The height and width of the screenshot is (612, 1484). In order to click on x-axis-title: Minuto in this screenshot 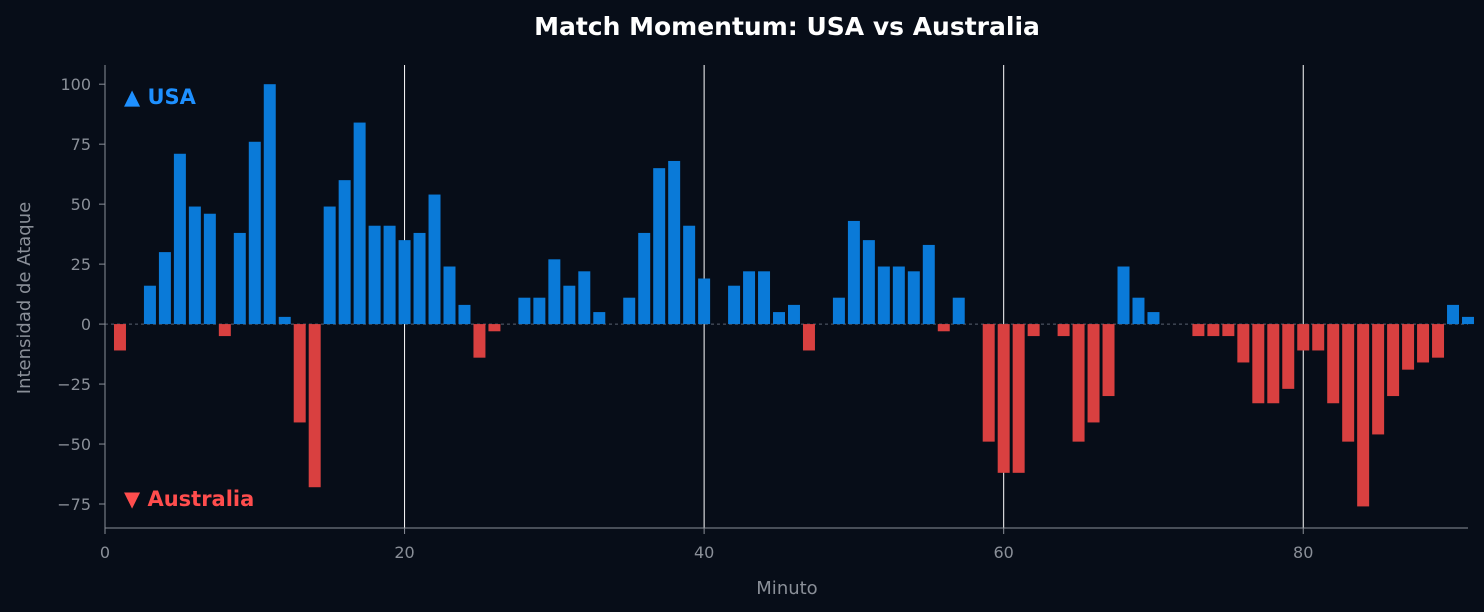, I will do `click(786, 588)`.